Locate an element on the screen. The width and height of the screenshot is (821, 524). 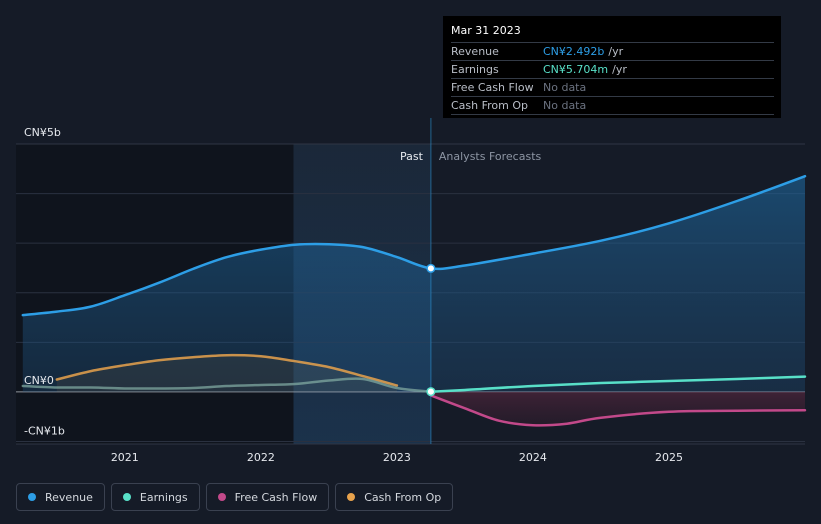
legend-item-cash-from-op: Cash From Op is located at coordinates (394, 497).